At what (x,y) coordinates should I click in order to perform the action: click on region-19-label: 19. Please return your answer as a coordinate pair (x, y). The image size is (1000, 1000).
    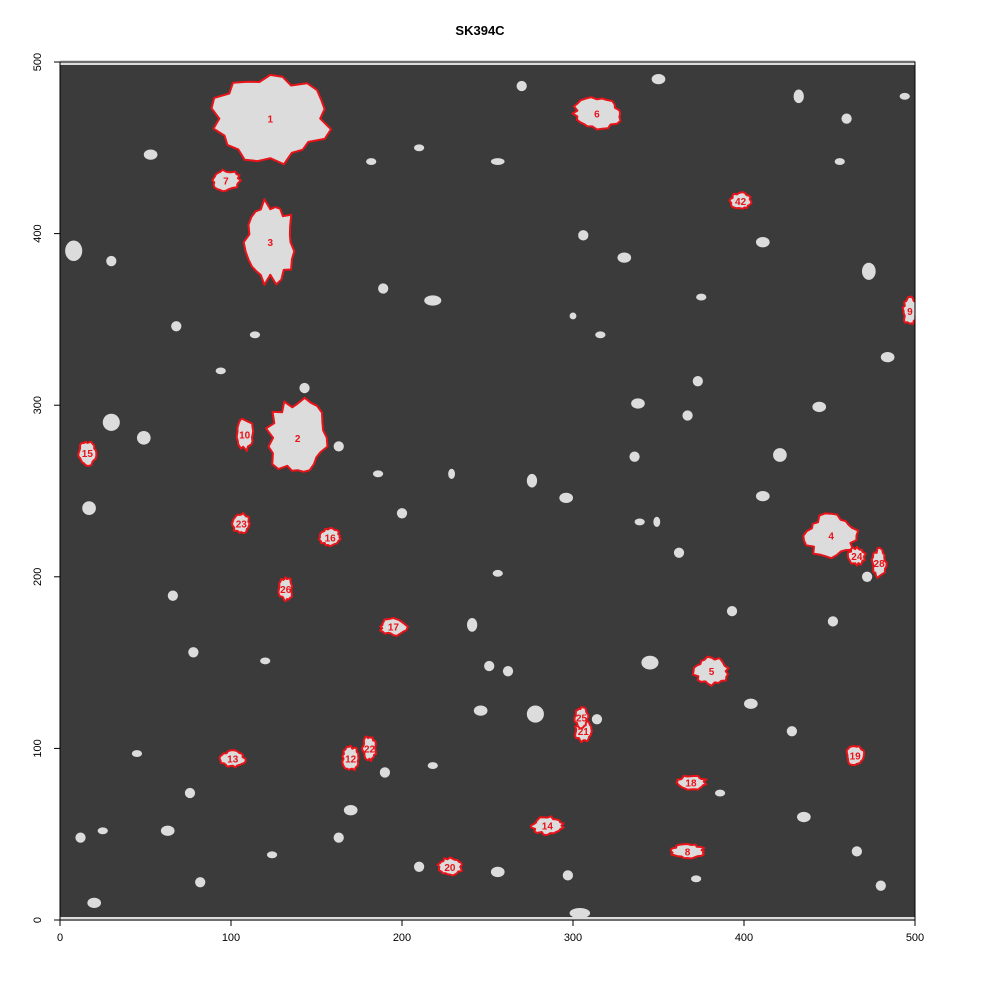
    Looking at the image, I should click on (856, 756).